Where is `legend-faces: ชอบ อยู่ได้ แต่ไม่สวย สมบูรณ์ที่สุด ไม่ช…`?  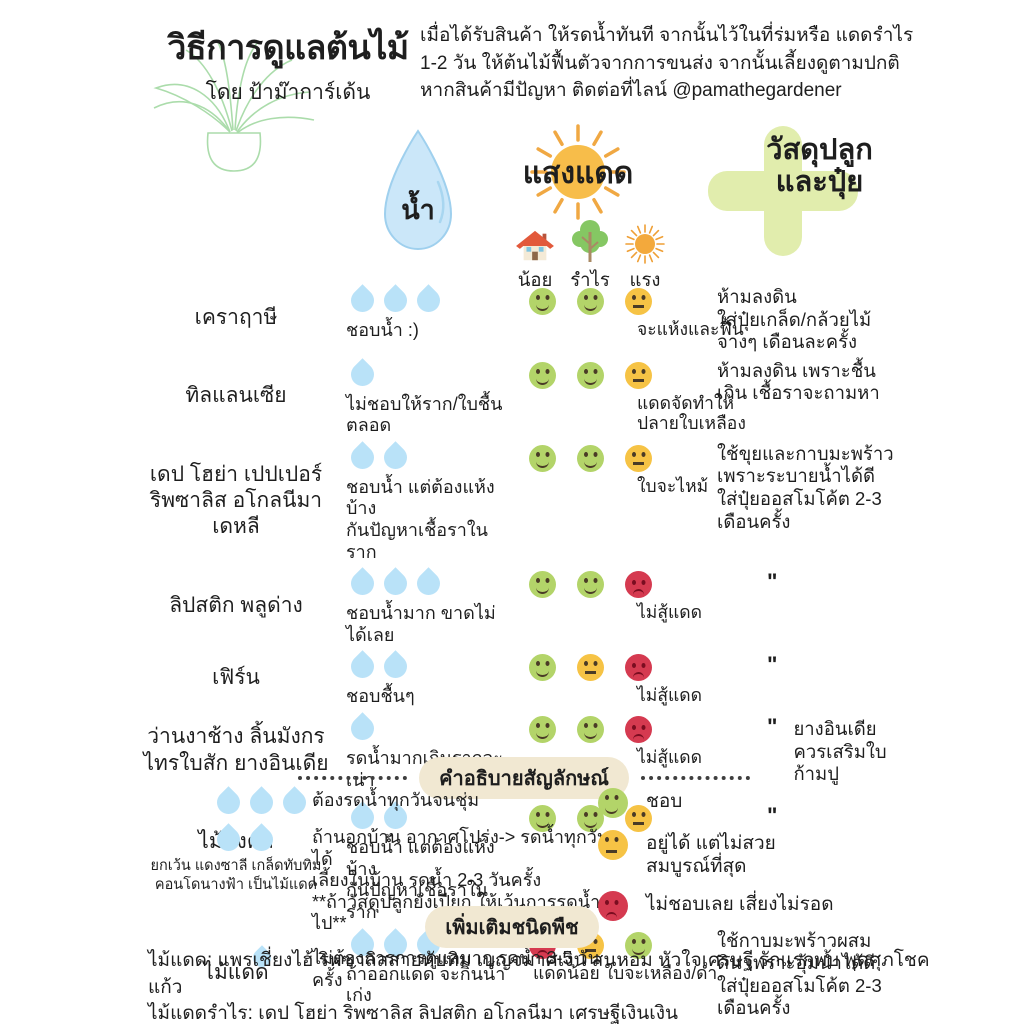
legend-faces: ชอบ อยู่ได้ แต่ไม่สวย สมบูรณ์ที่สุด ไม่ช… is located at coordinates (768, 860).